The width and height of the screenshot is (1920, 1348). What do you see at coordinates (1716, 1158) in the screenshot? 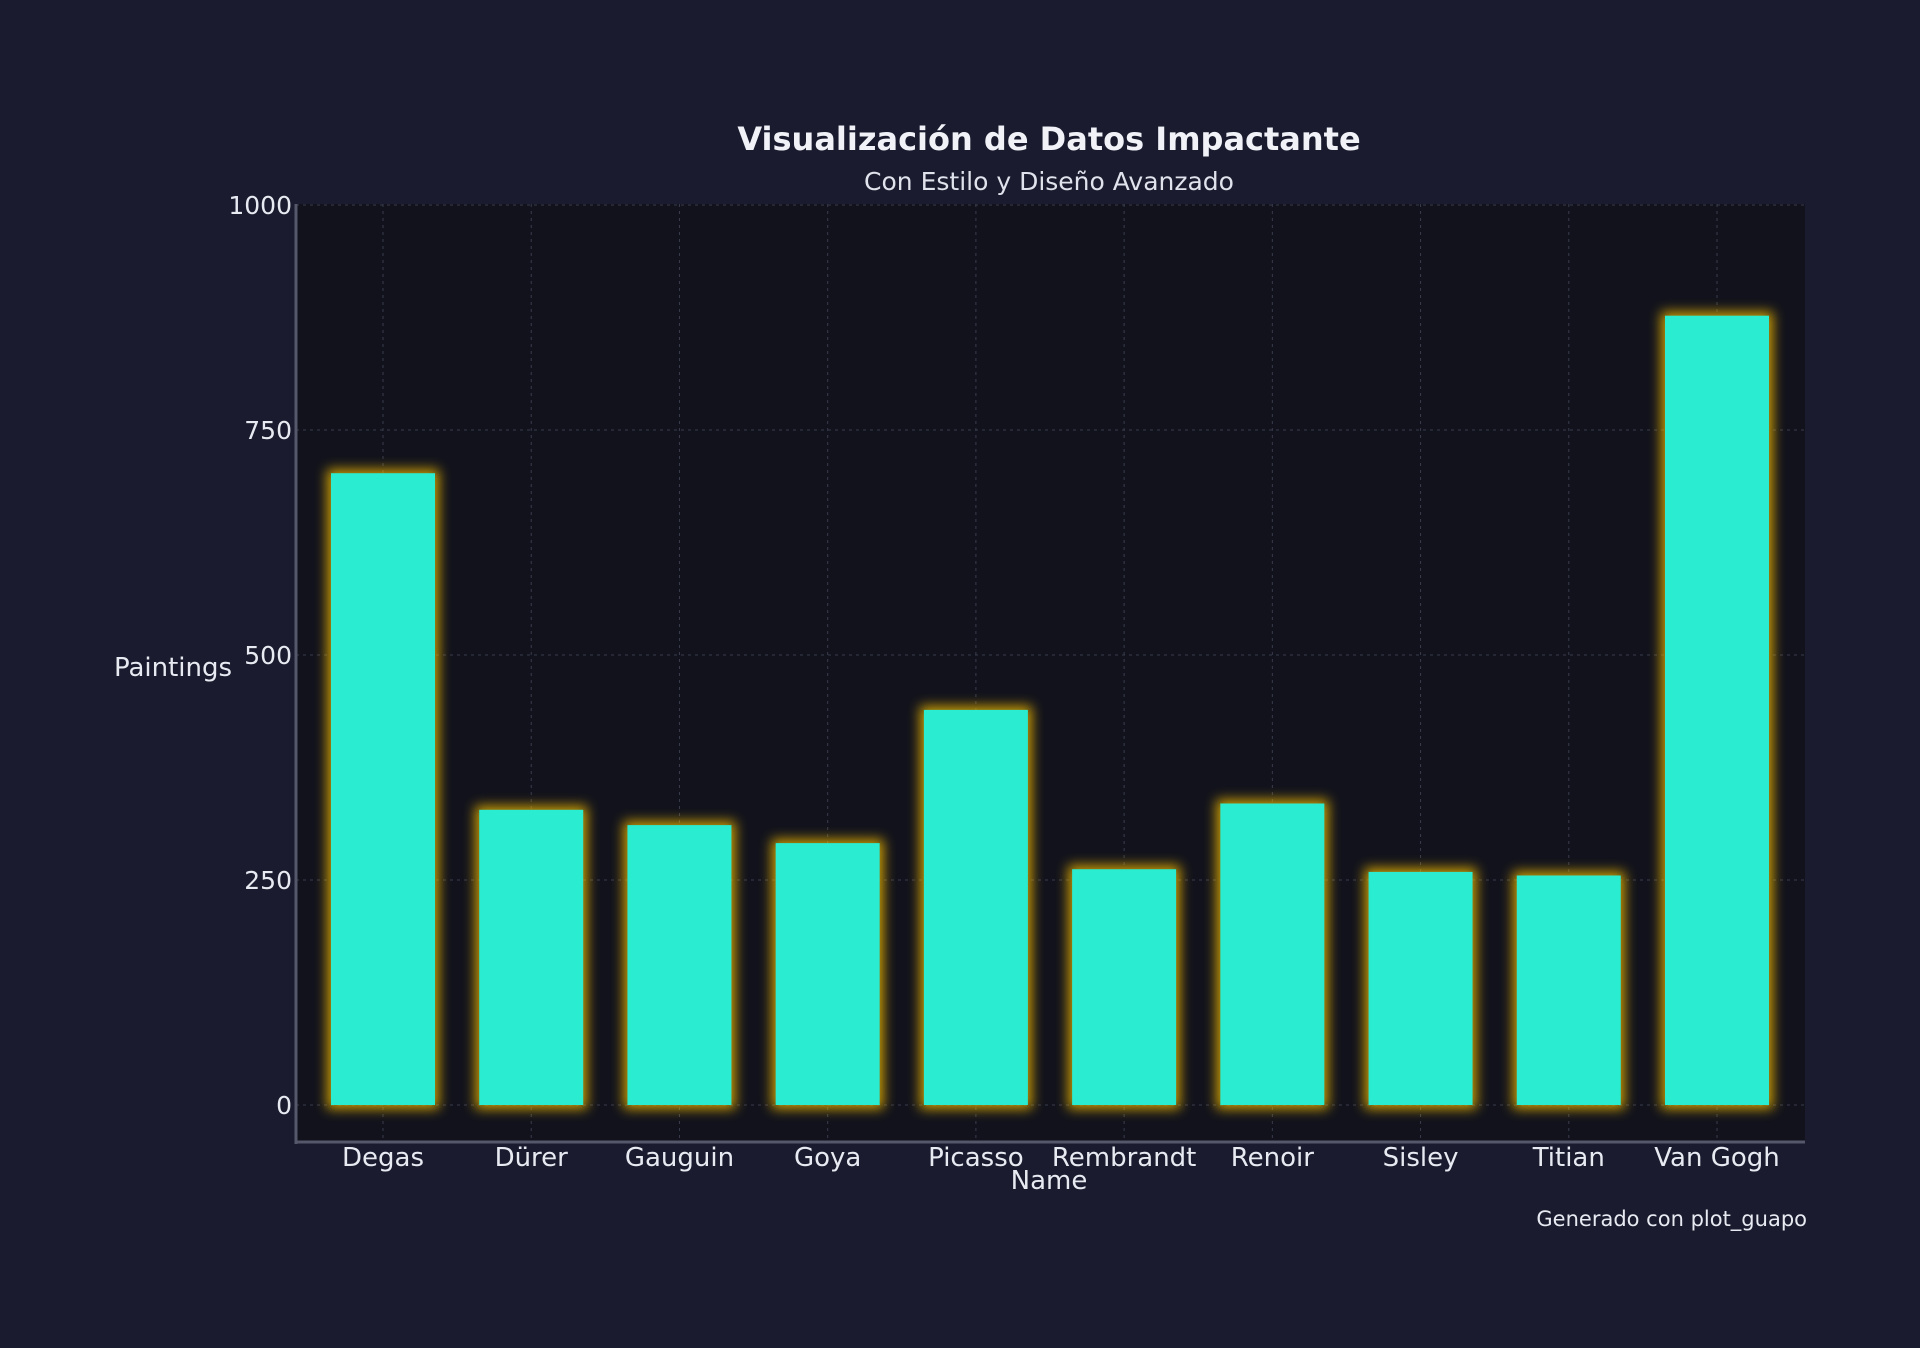
I see `x-tick-label: Van Gogh` at bounding box center [1716, 1158].